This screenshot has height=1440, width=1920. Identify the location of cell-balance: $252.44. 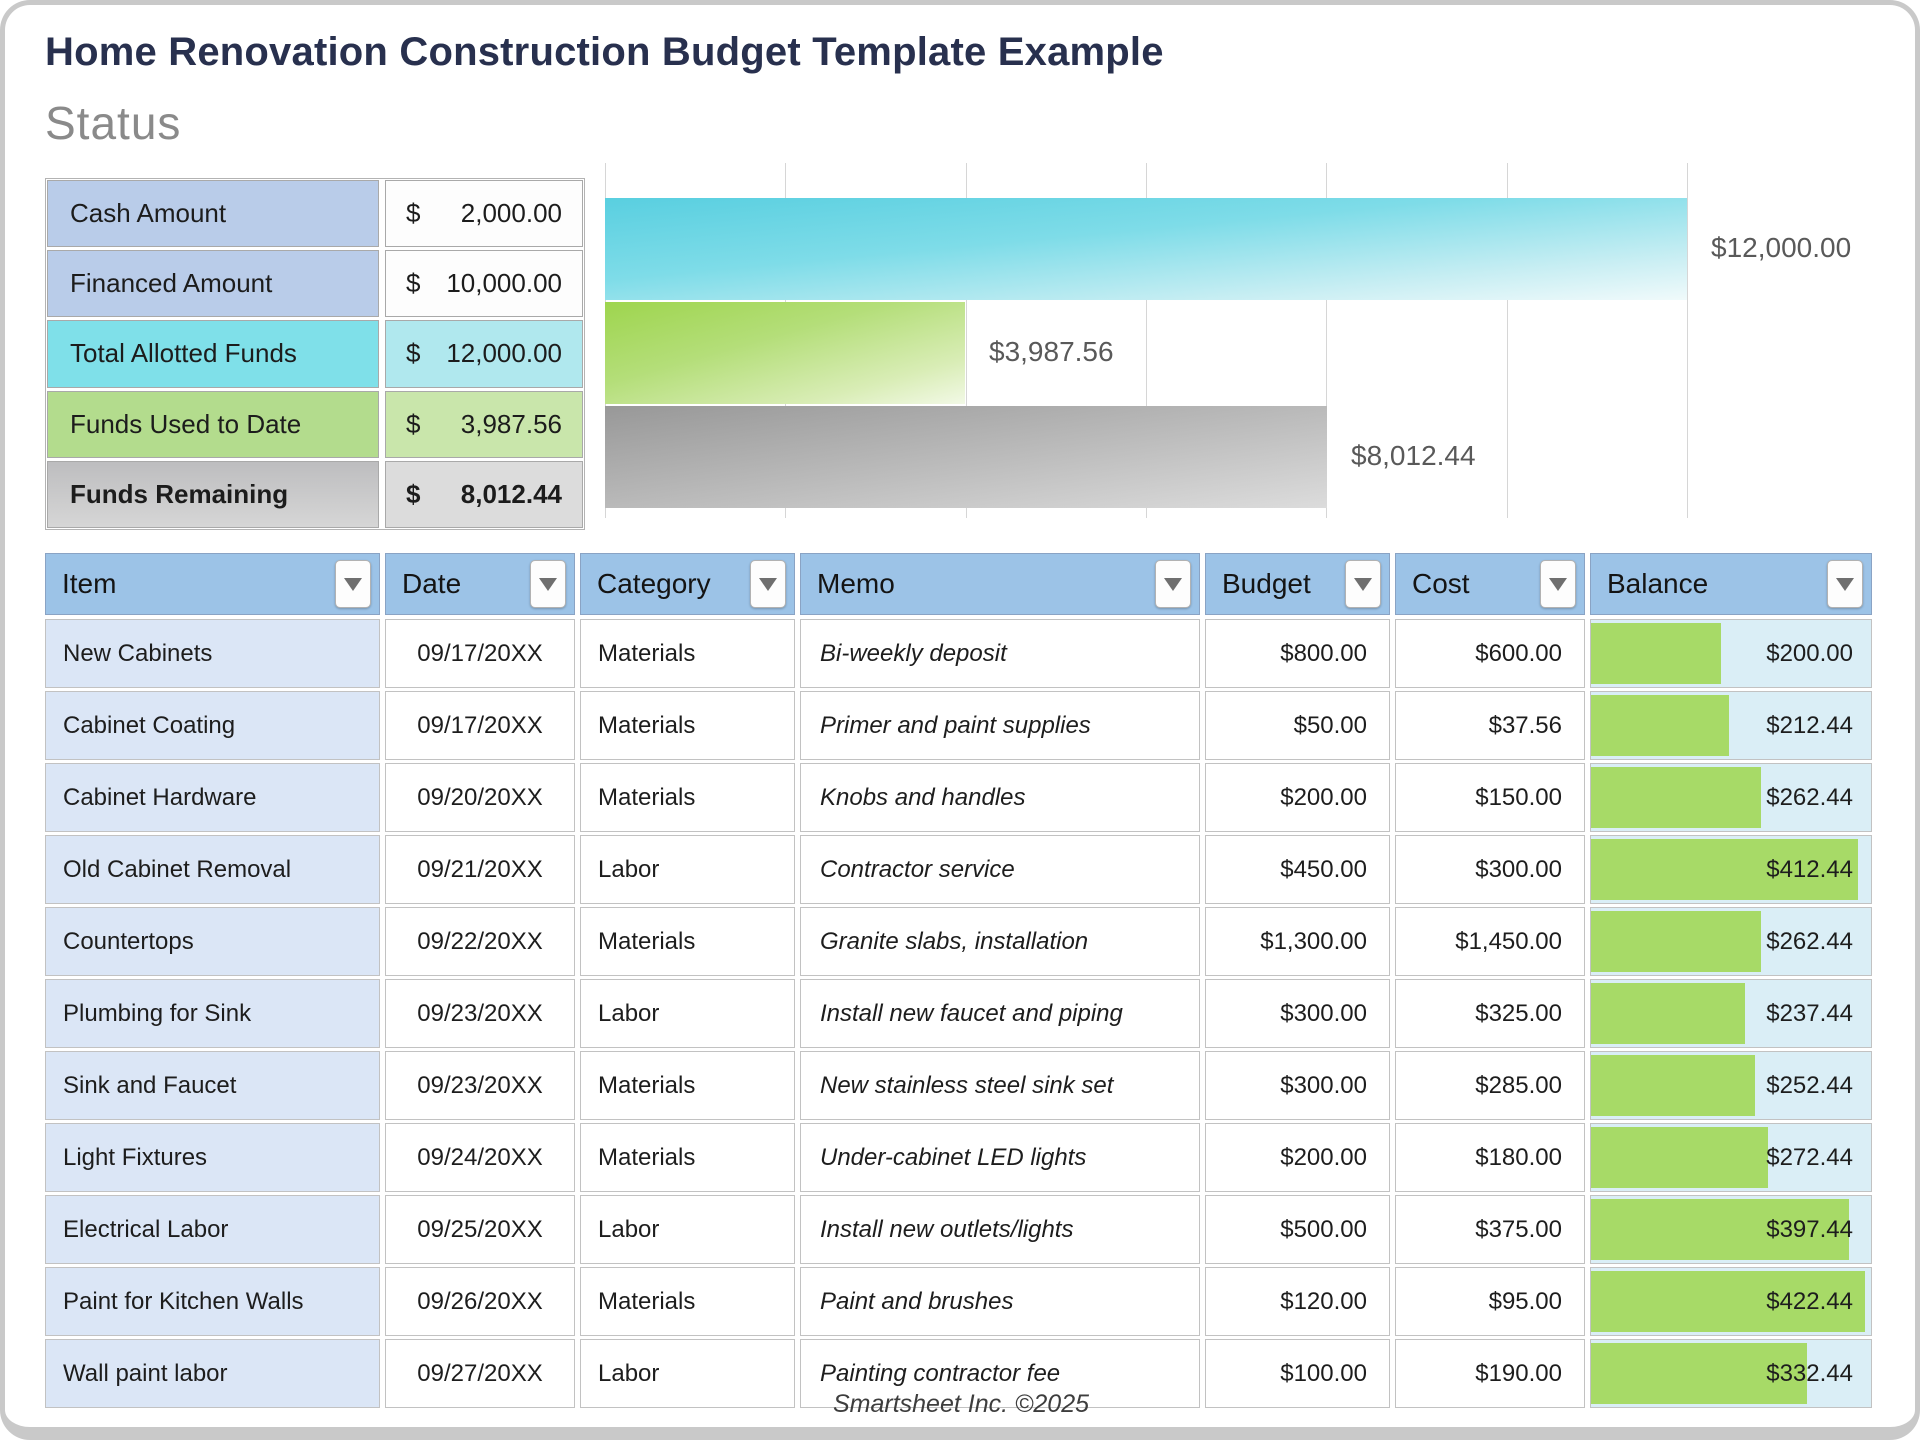
(1731, 1085).